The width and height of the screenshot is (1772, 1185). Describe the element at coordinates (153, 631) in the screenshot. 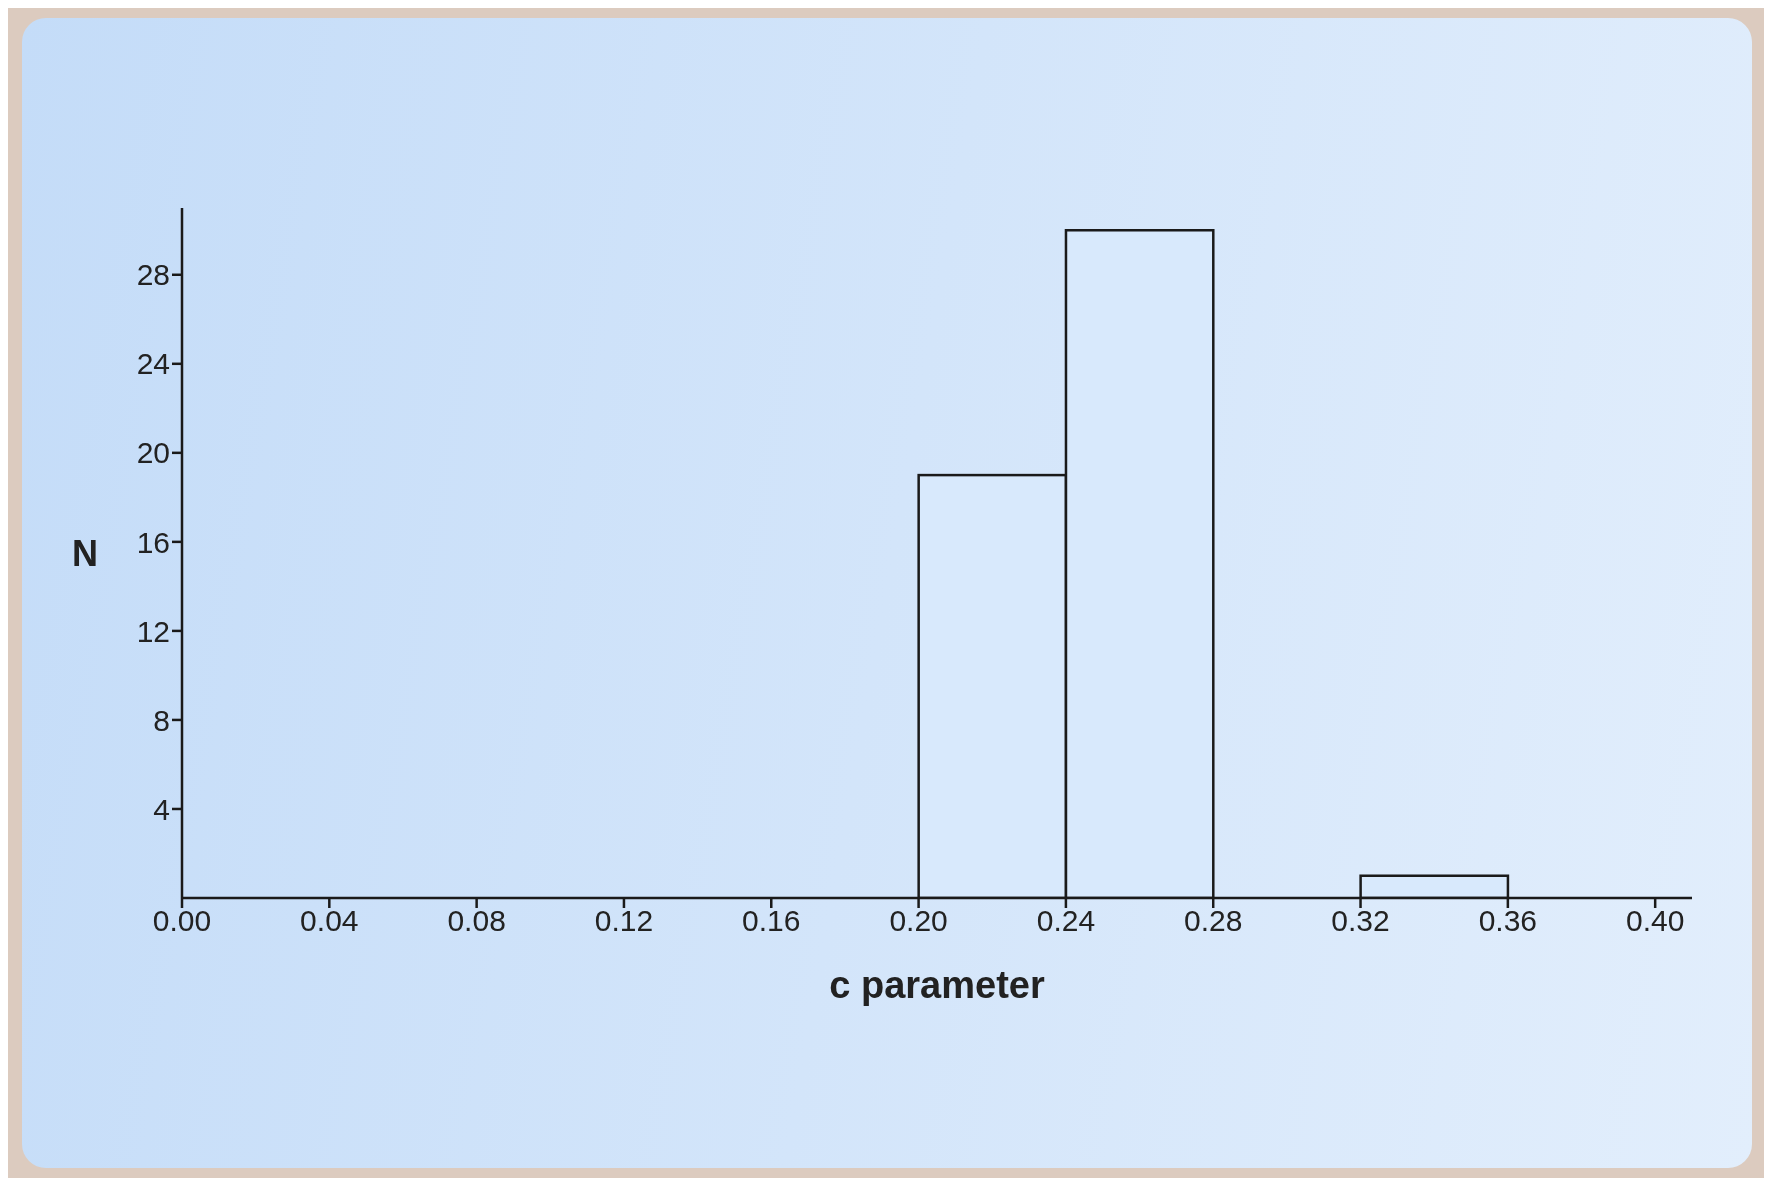

I see `y-tick-label: 12` at that location.